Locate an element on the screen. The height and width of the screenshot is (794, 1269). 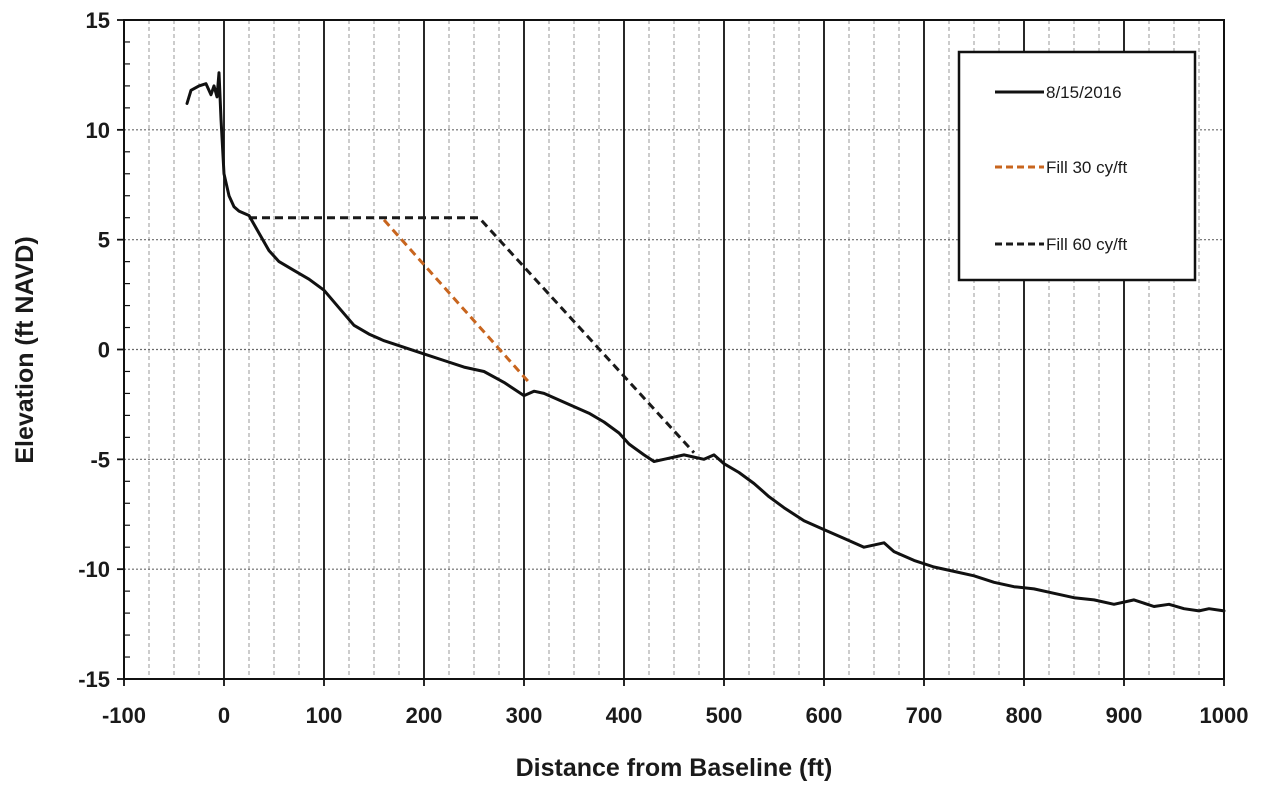
legend: 8/15/2016 Fill 30 cy/ft Fill 60 cy/ft is located at coordinates (1077, 166).